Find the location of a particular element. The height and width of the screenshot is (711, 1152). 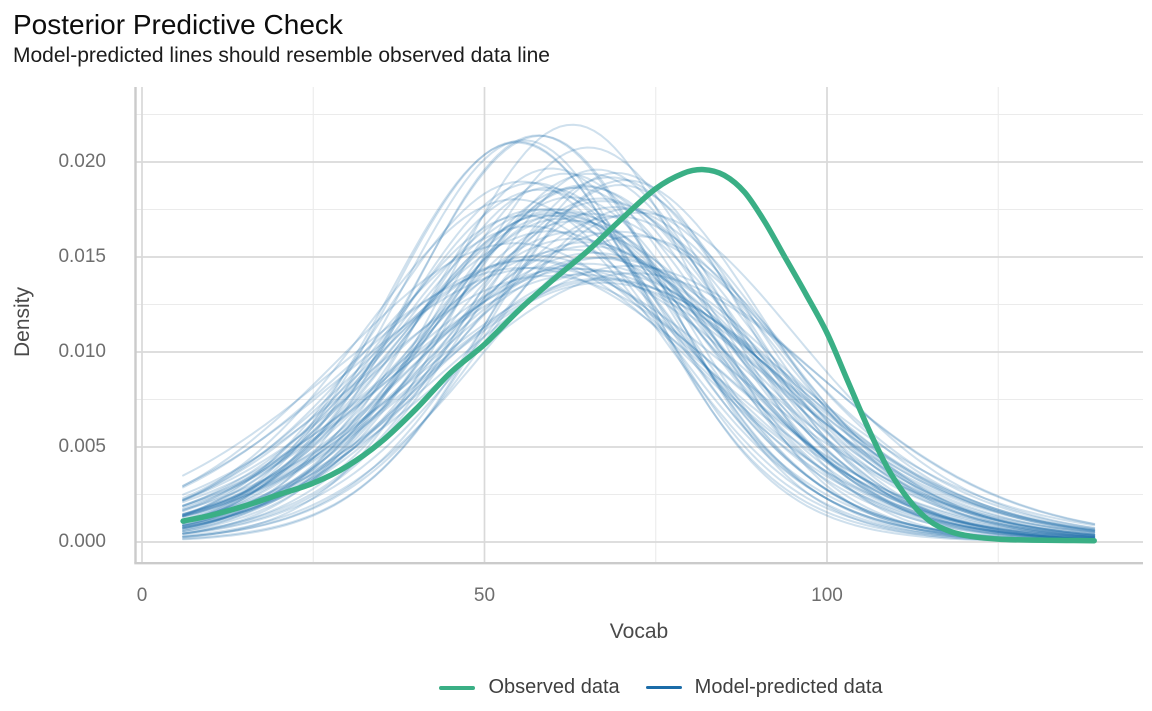

x-tick-label: 50 is located at coordinates (484, 595).